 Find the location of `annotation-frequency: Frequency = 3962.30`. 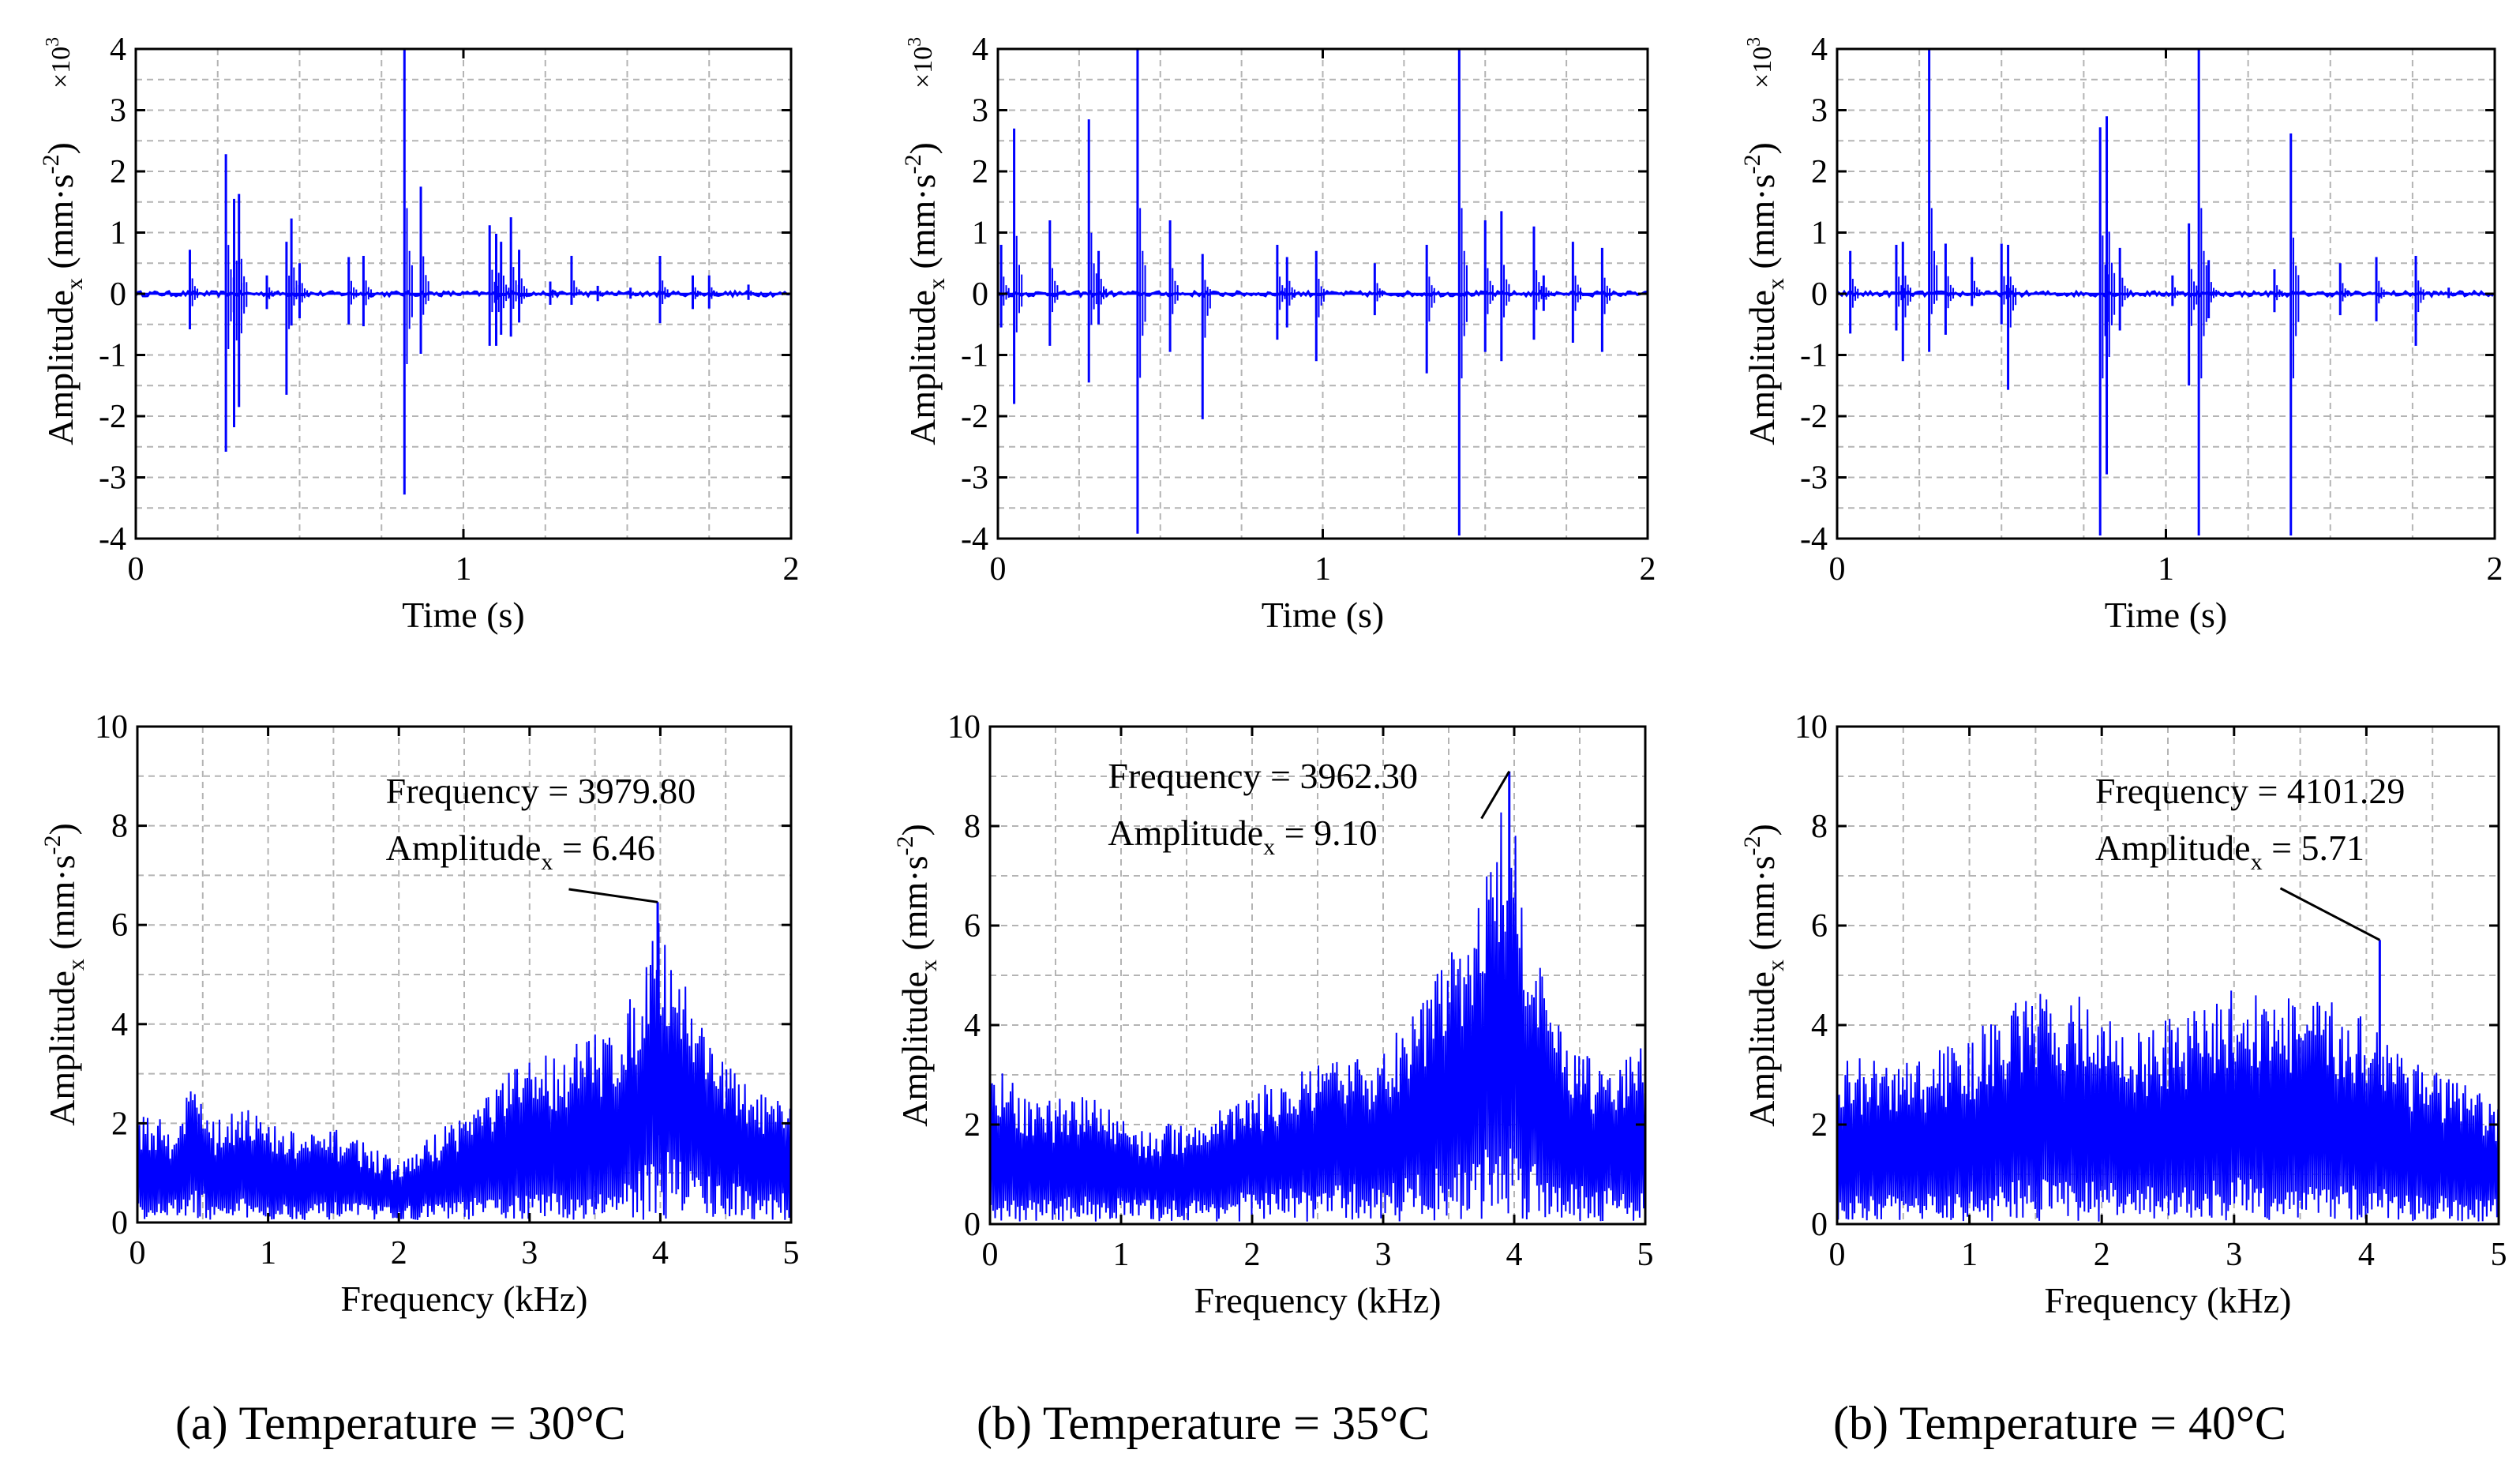

annotation-frequency: Frequency = 3962.30 is located at coordinates (1263, 776).